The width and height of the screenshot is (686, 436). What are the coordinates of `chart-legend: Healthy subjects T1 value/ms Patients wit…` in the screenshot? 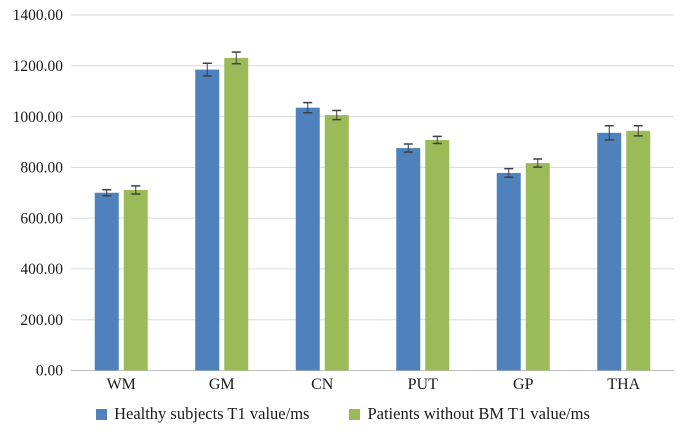 It's located at (343, 414).